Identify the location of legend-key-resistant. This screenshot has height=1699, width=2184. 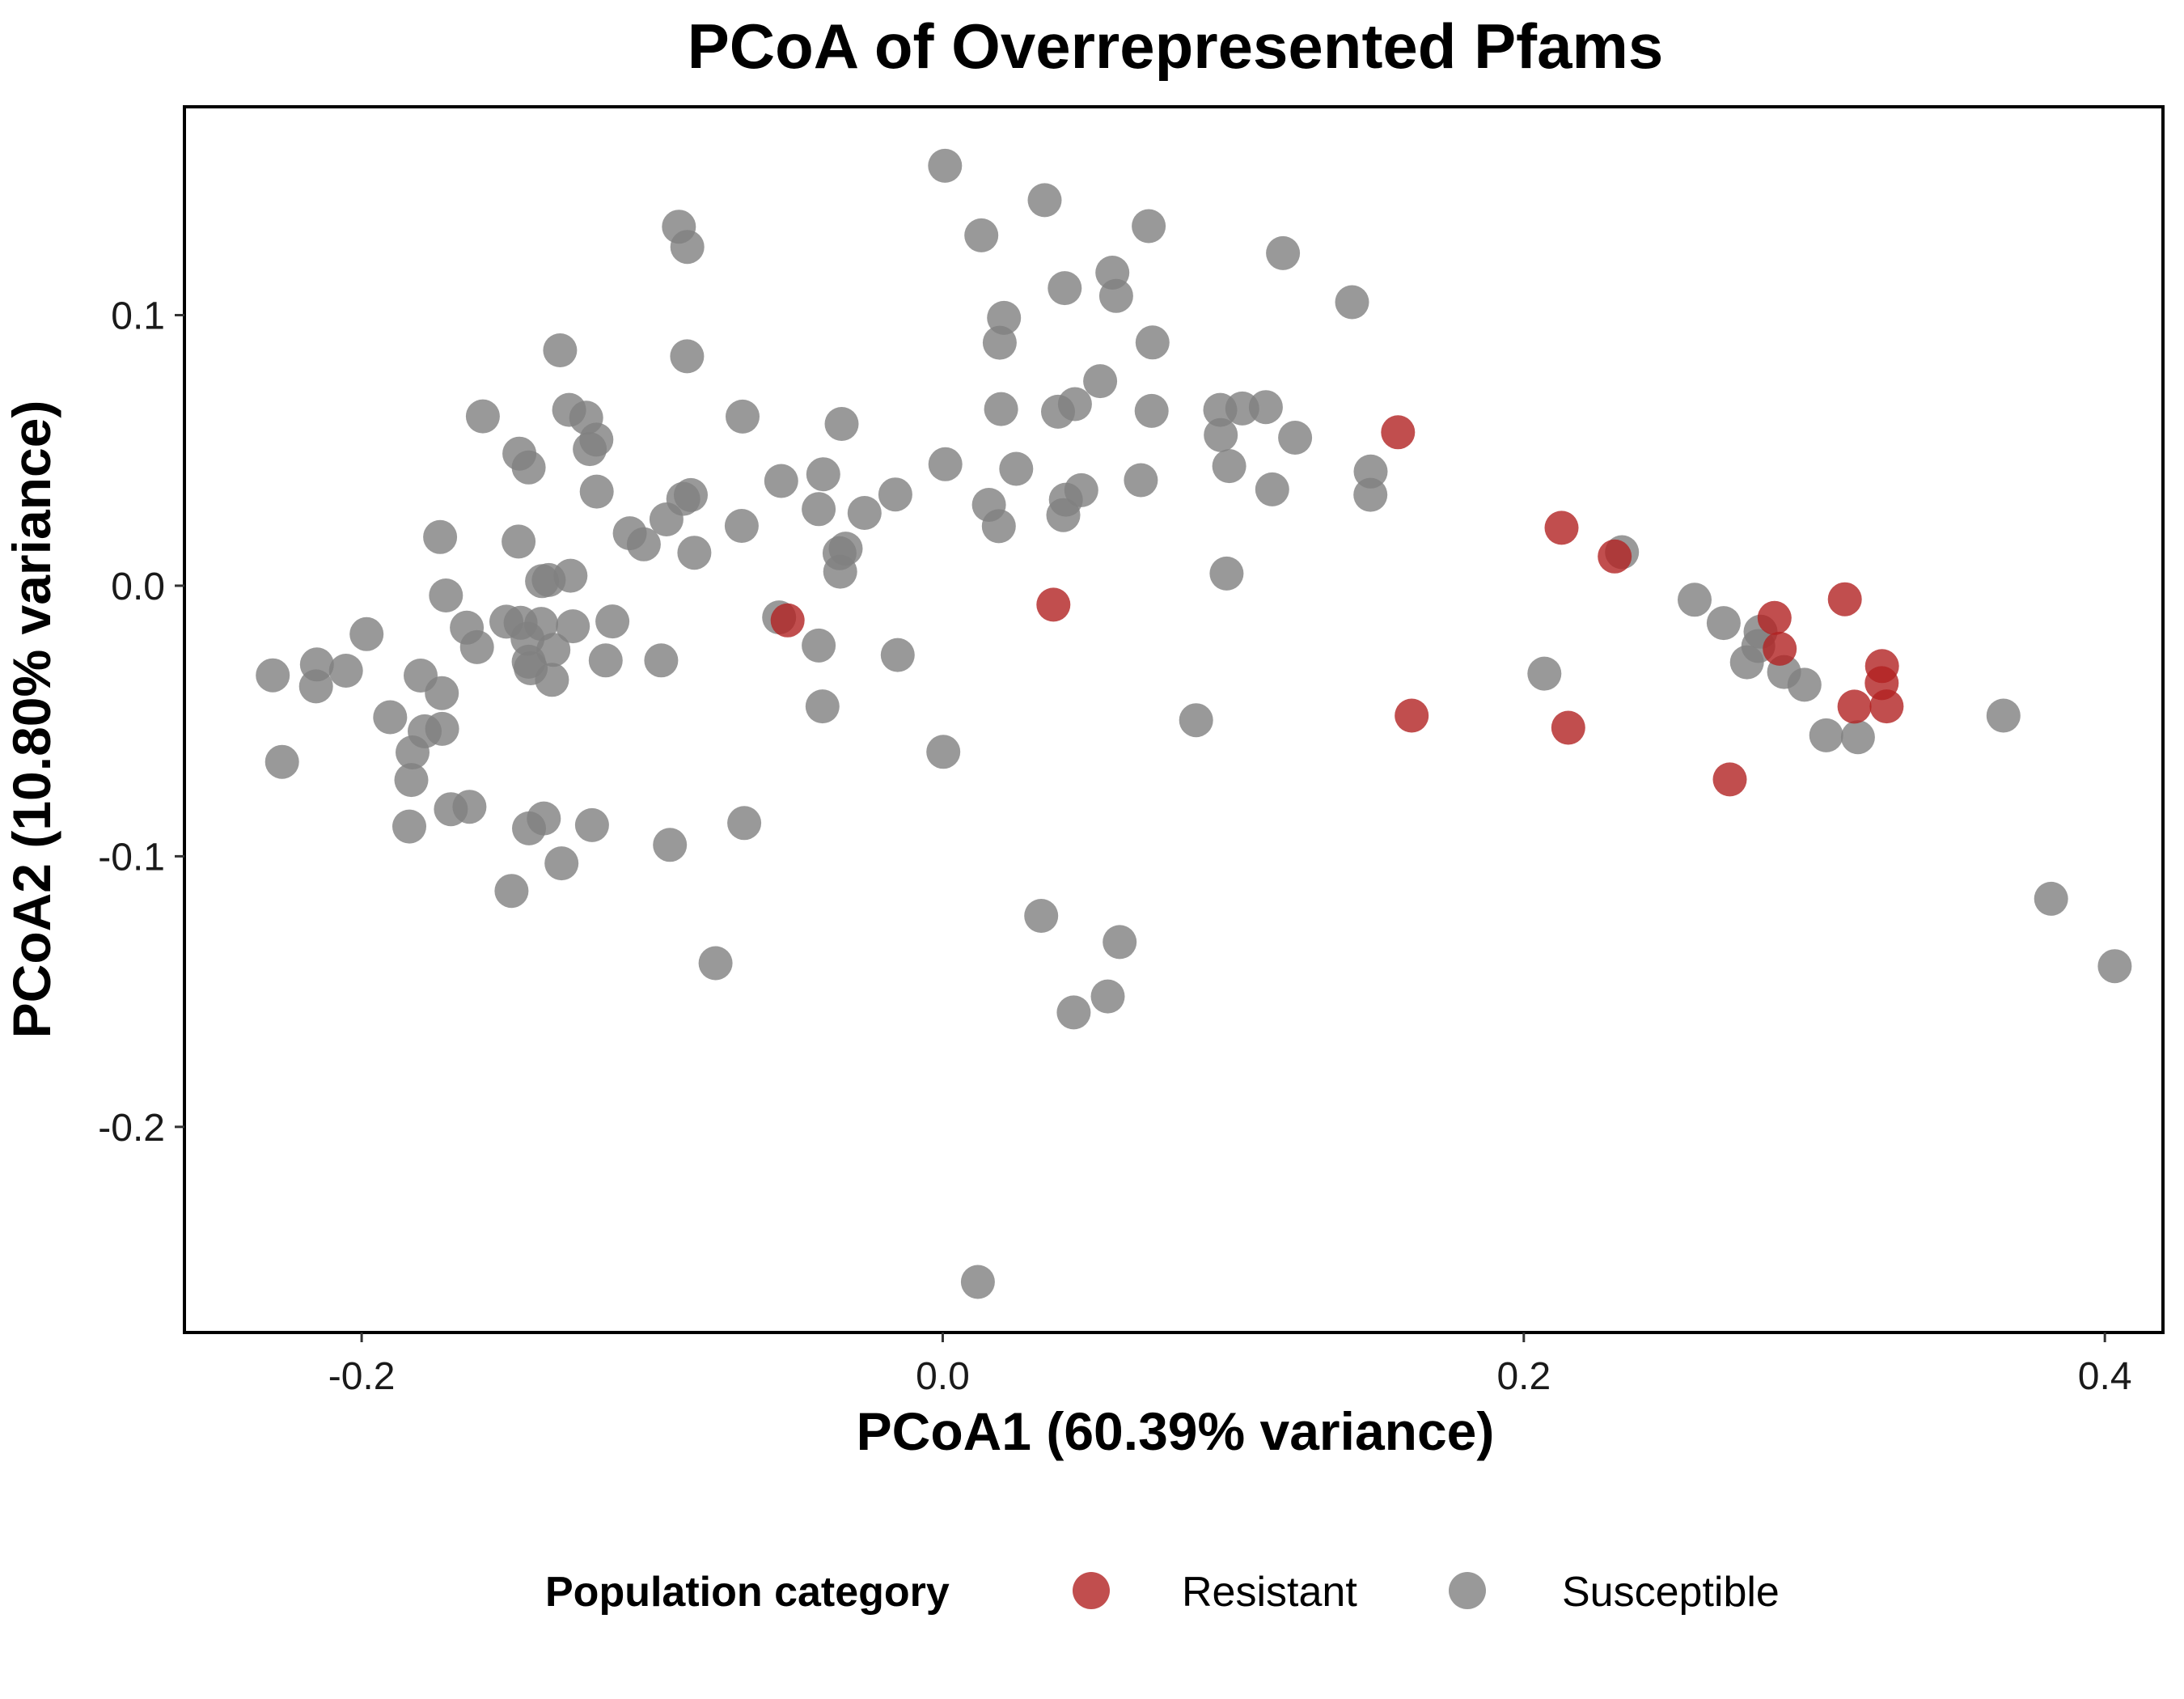
(1091, 1590).